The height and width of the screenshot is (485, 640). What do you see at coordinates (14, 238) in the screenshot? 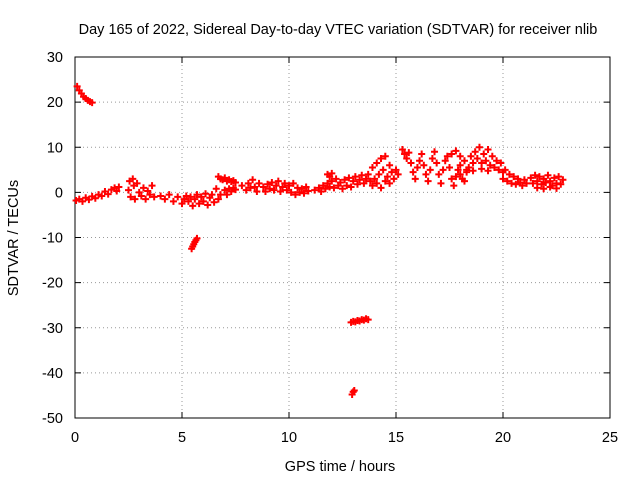
I see `y-axis-label: SDTVAR / TECUs` at bounding box center [14, 238].